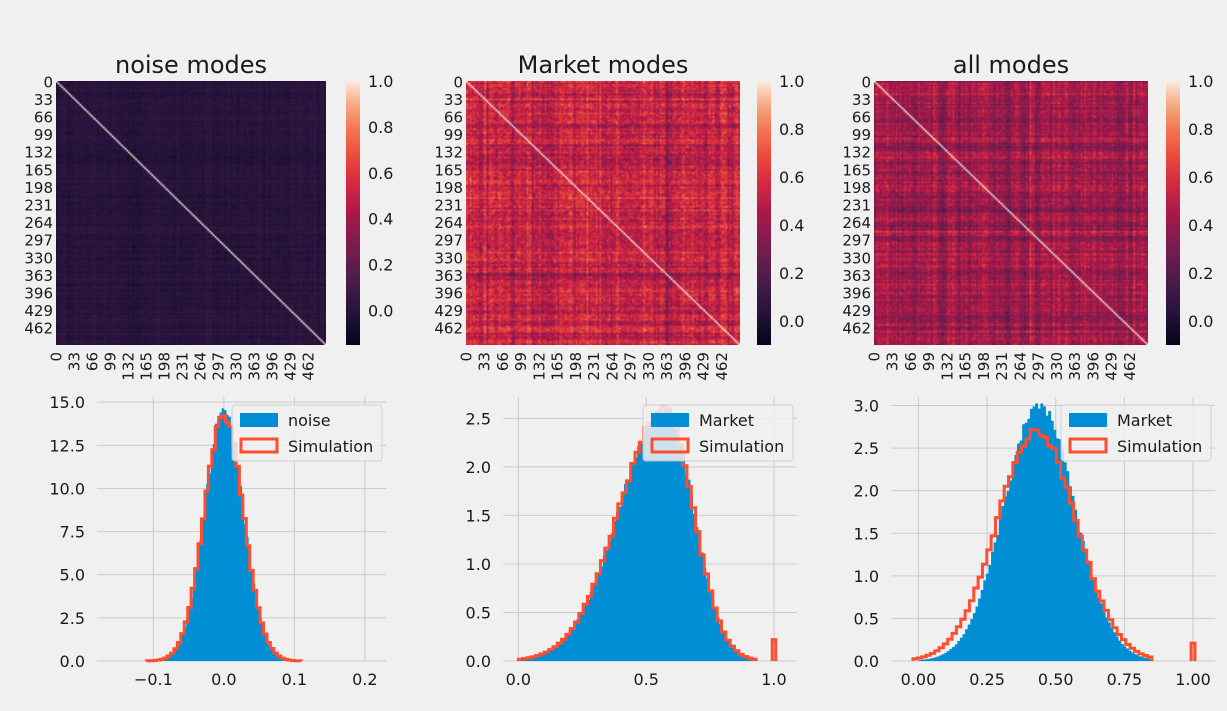  Describe the element at coordinates (1159, 446) in the screenshot. I see `legend-label: Simulation` at that location.